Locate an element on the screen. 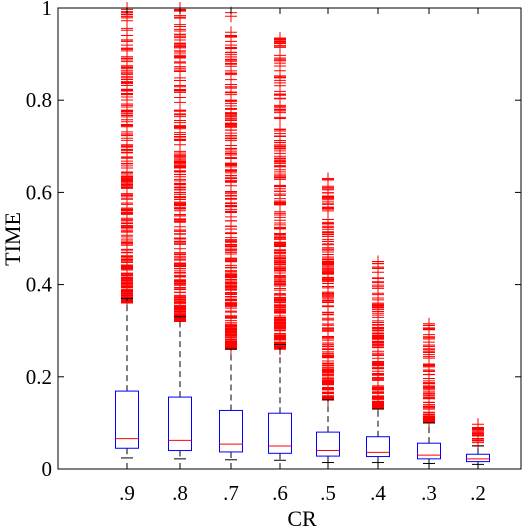 The width and height of the screenshot is (532, 528). x-tick-label: .7 is located at coordinates (231, 493).